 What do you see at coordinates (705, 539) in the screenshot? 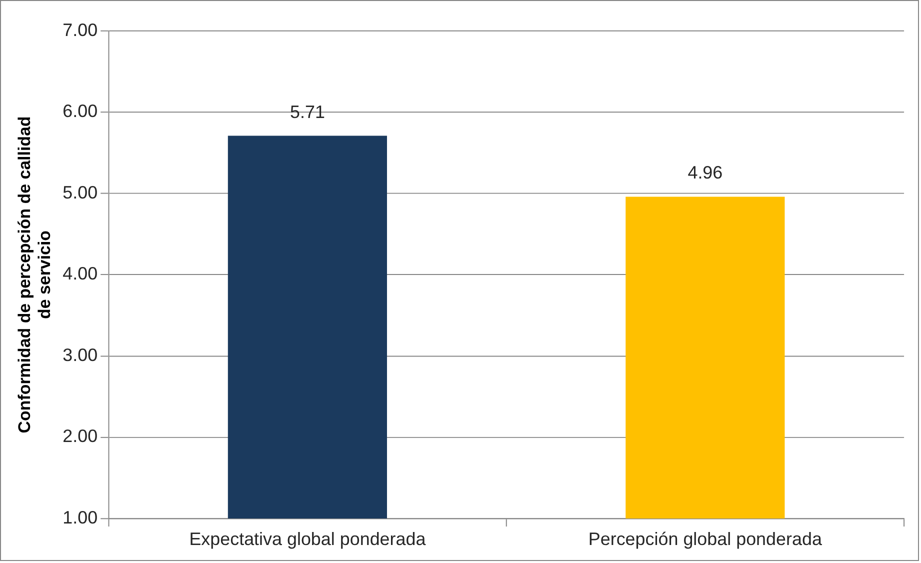
I see `x-tick-label: Percepción global ponderada` at bounding box center [705, 539].